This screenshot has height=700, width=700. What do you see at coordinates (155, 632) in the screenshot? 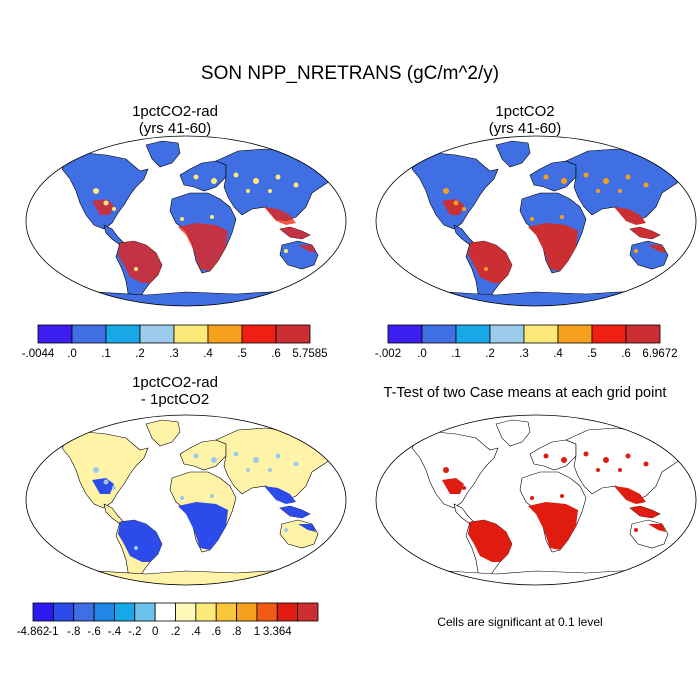
I see `colorbar-tick-label: 0` at bounding box center [155, 632].